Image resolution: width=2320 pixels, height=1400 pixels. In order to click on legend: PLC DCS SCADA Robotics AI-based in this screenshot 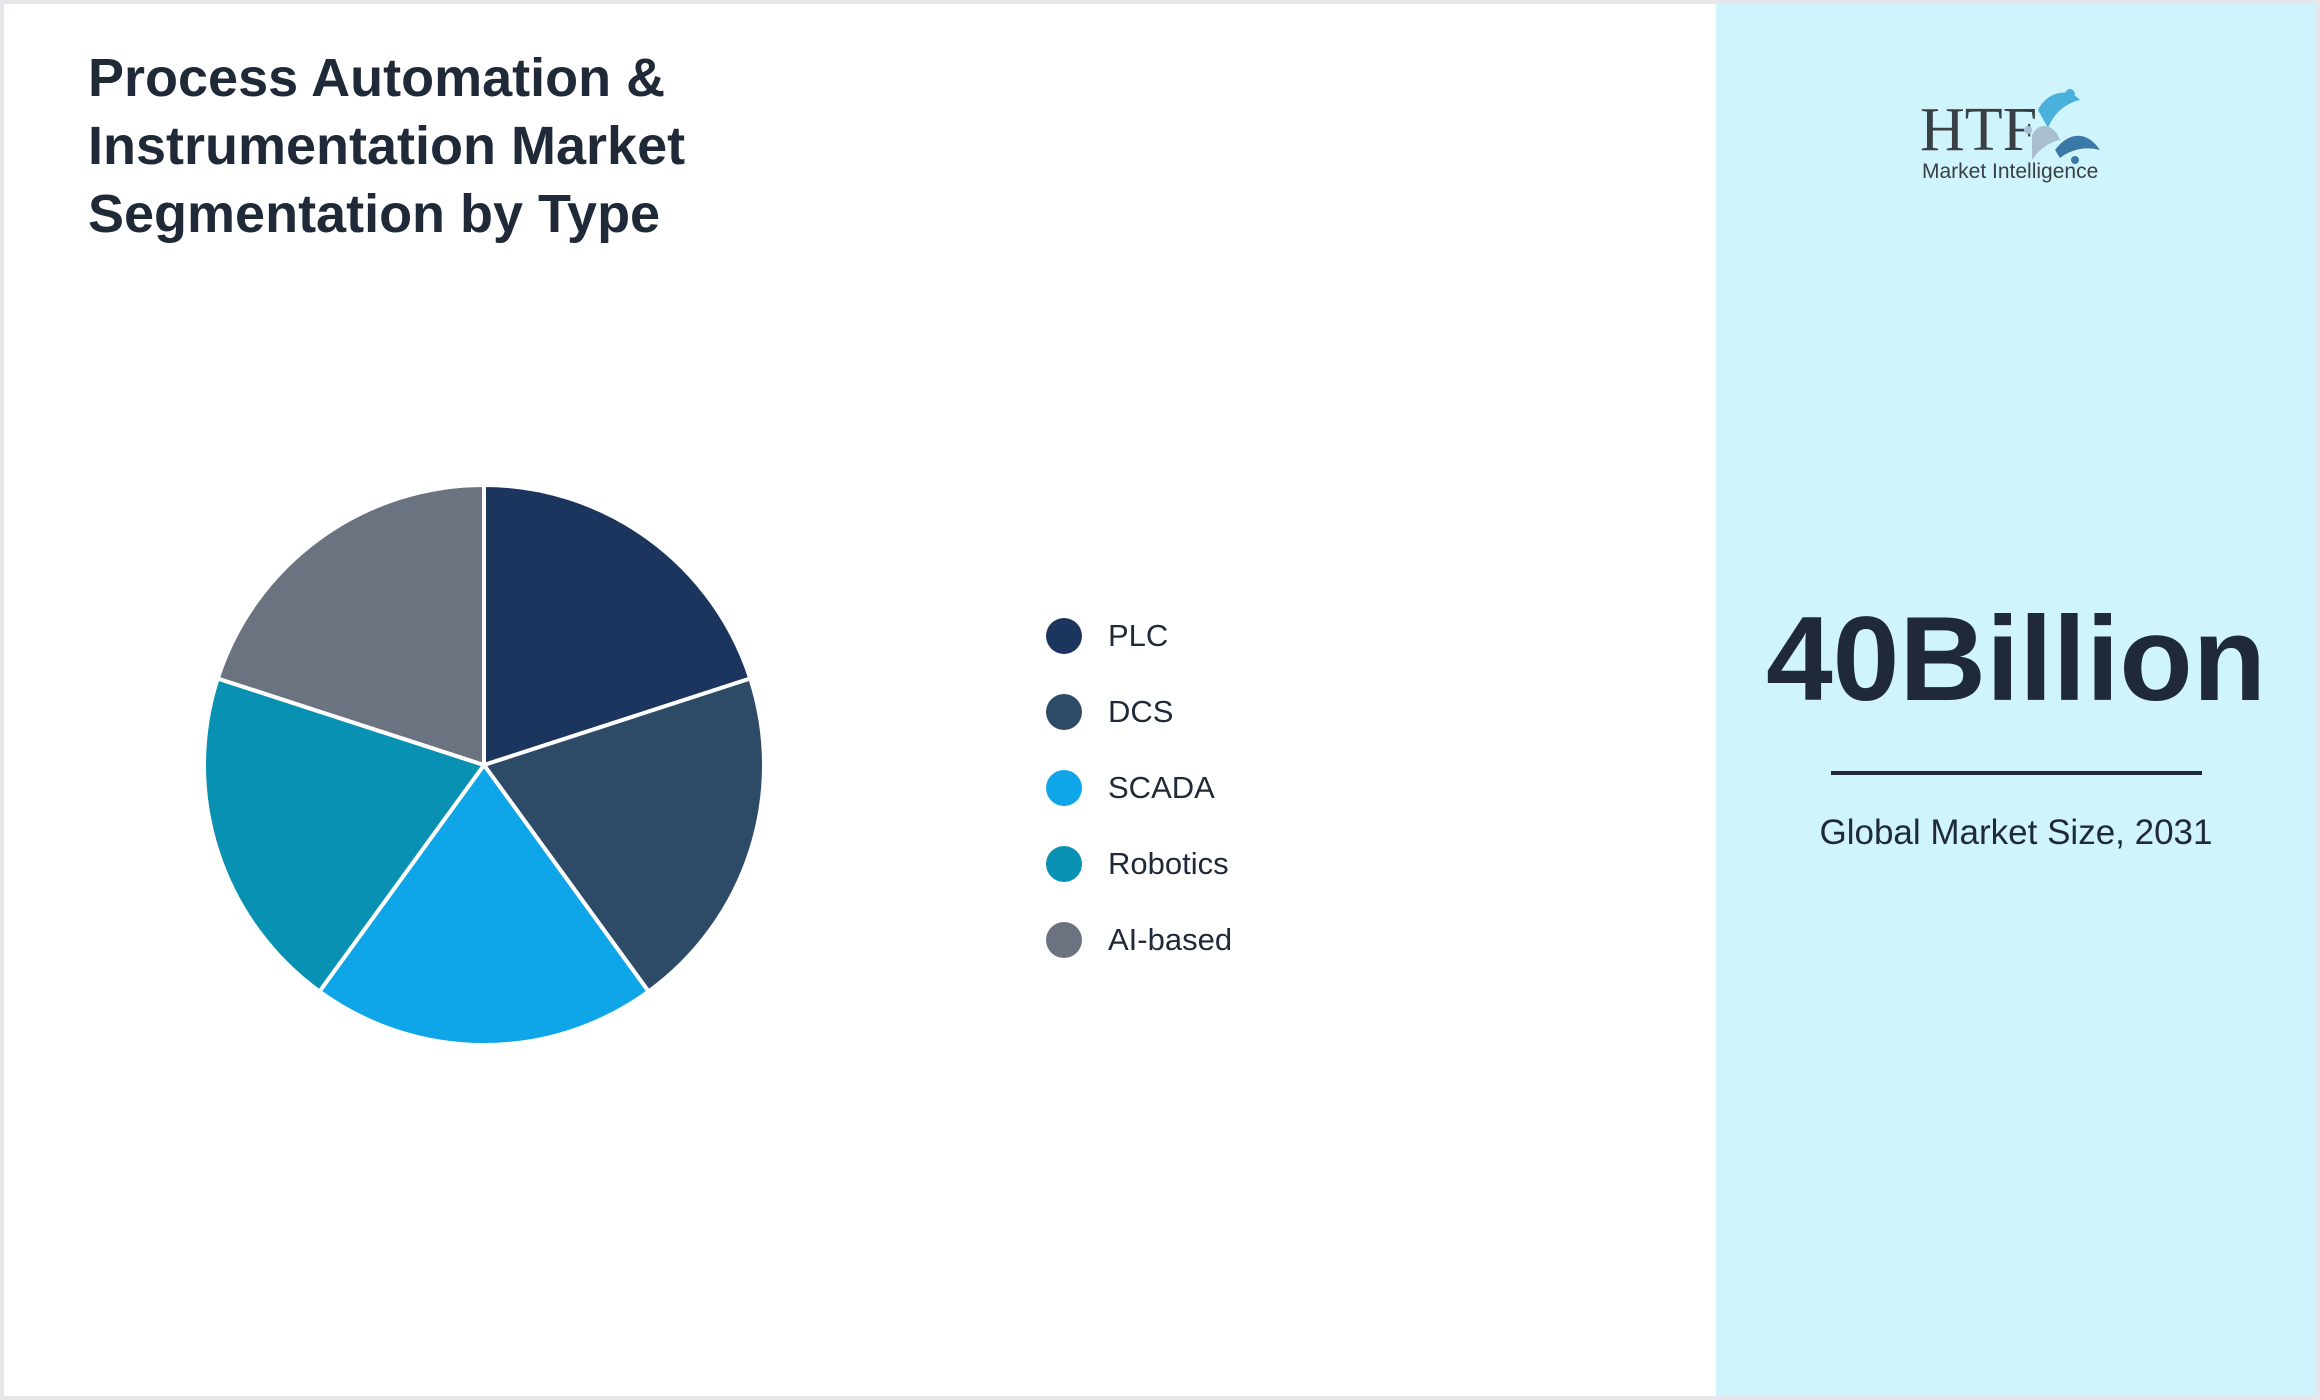, I will do `click(1139, 788)`.